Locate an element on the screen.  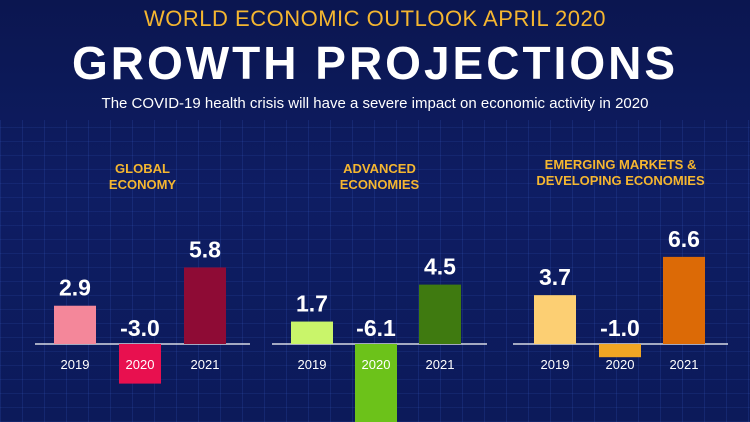
chart-1-tick-label-2019: 2019 is located at coordinates (312, 364).